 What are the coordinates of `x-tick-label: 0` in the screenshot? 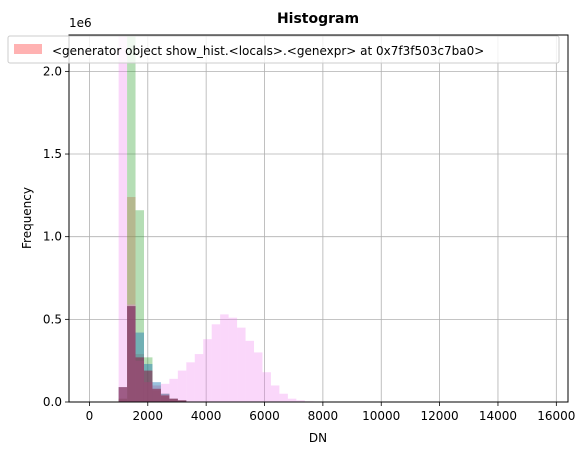 It's located at (90, 416).